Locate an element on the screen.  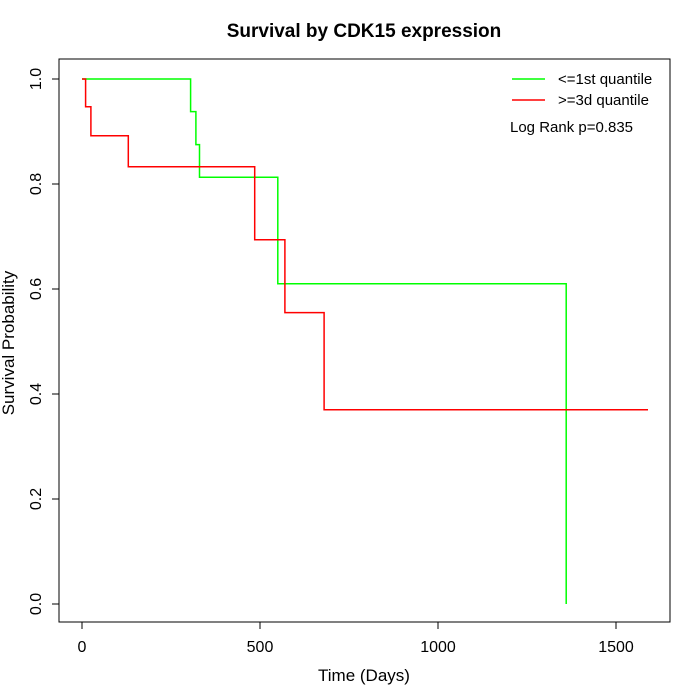
x-axis: 0 500 1000 1500 is located at coordinates (356, 638).